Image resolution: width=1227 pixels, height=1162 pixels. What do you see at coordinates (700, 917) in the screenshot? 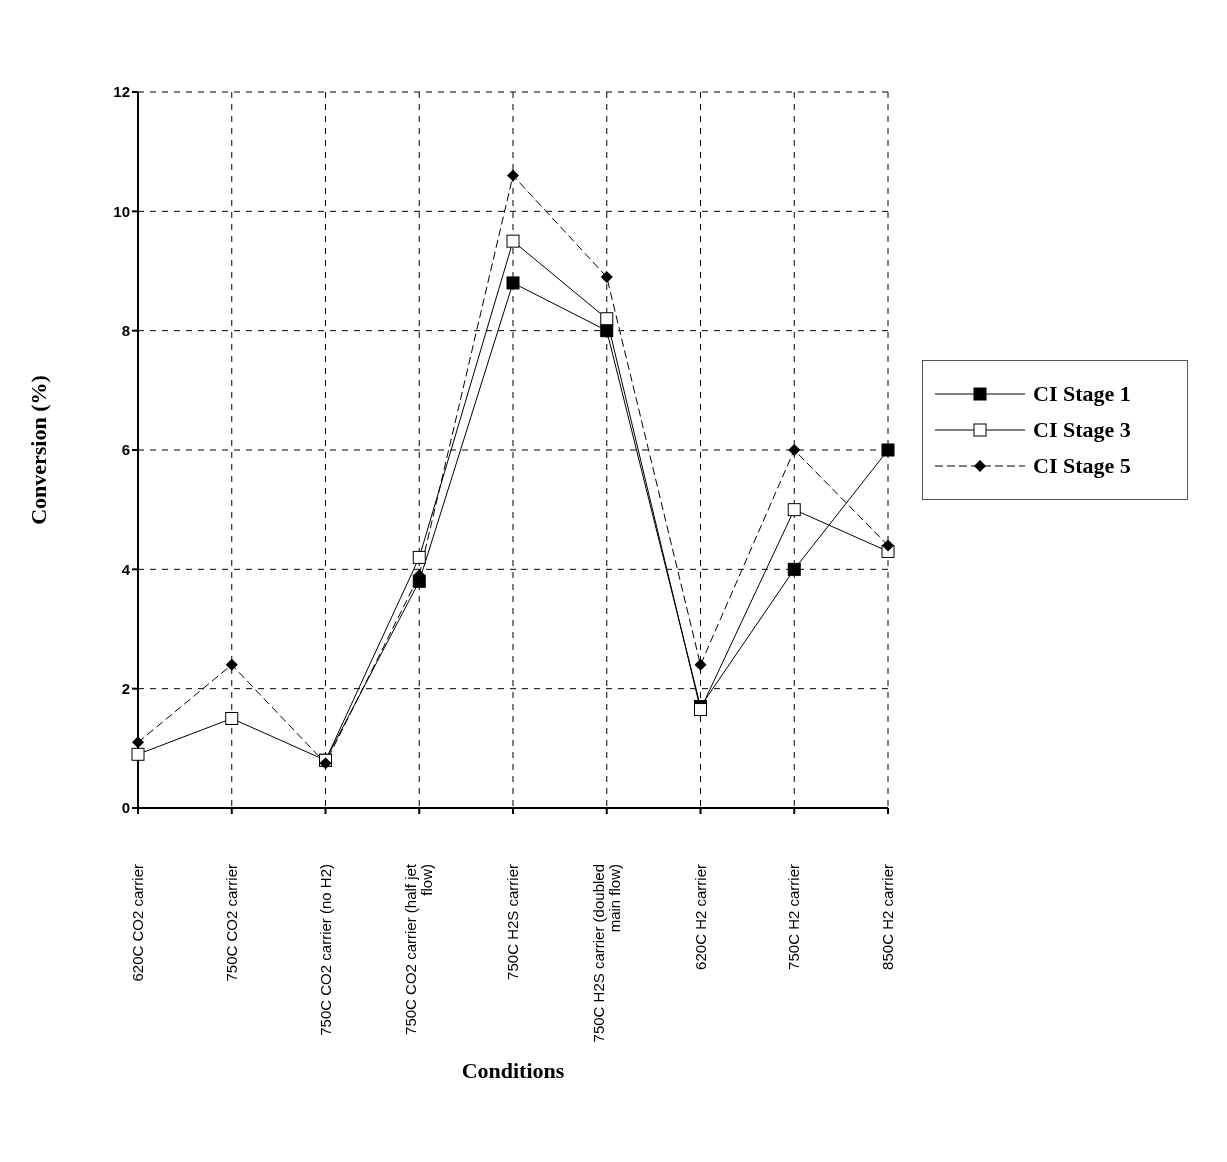
I see `x-tick-label: 620C H2 carrier` at bounding box center [700, 917].